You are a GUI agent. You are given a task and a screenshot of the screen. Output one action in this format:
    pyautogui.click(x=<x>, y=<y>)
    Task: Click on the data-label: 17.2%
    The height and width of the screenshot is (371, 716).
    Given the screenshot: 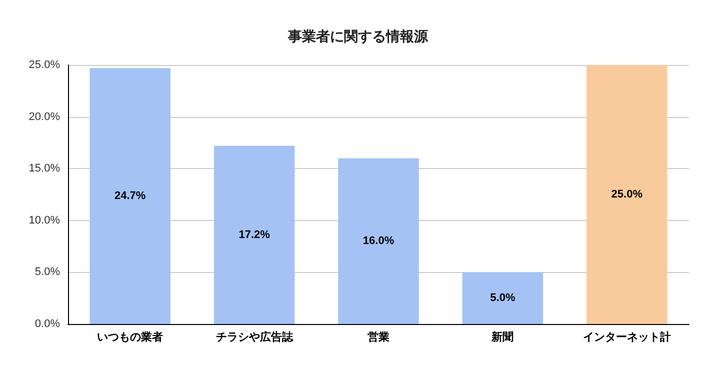 What is the action you would take?
    pyautogui.click(x=254, y=234)
    